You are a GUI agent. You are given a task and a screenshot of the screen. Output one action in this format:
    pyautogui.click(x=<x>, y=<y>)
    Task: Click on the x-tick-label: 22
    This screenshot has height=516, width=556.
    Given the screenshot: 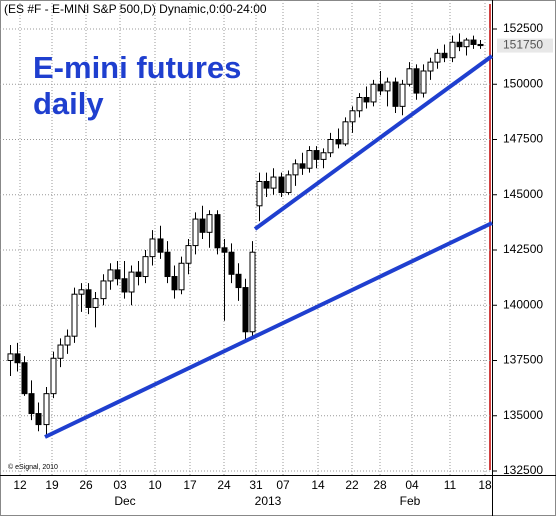 What is the action you would take?
    pyautogui.click(x=352, y=485)
    